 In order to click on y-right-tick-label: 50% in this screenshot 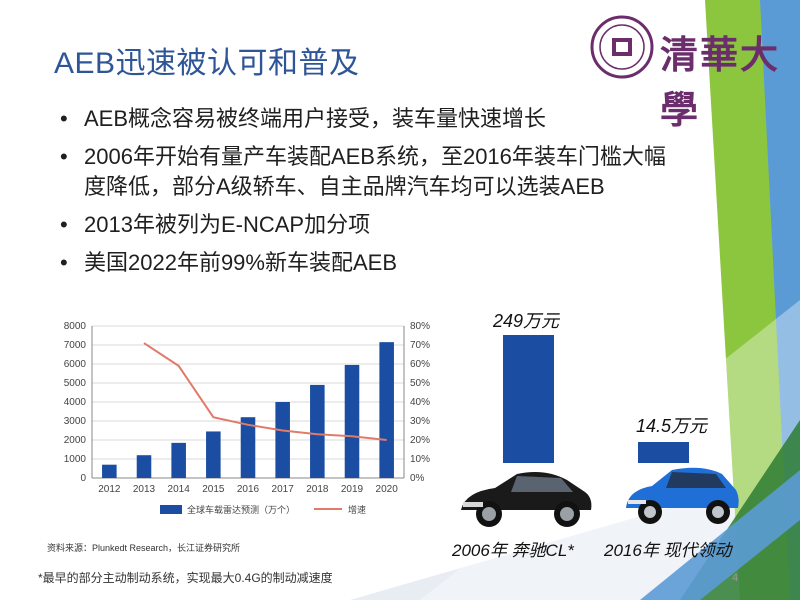, I will do `click(420, 383)`.